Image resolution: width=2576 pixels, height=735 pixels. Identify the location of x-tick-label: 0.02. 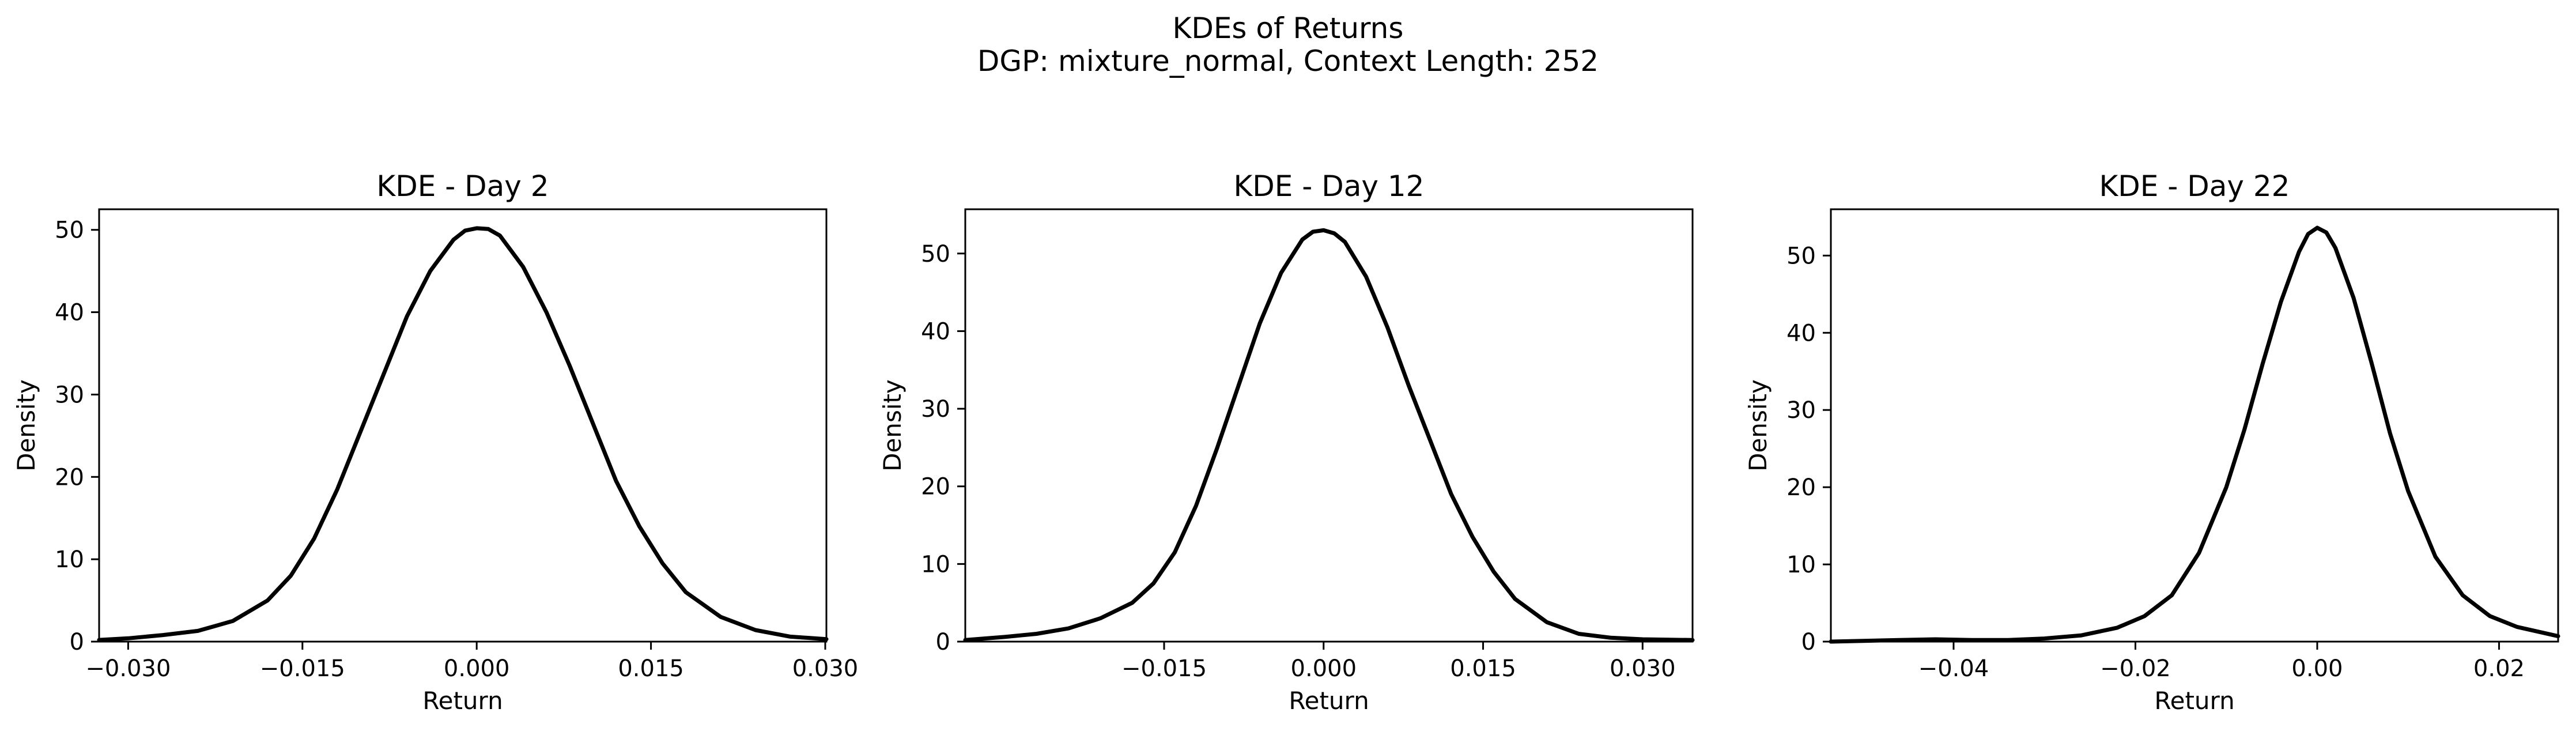
(2499, 668).